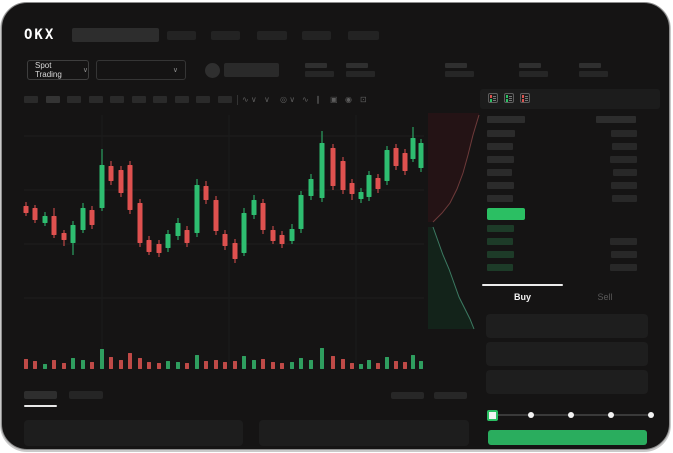 The width and height of the screenshot is (673, 453). I want to click on okx-logo: OKX, so click(40, 35).